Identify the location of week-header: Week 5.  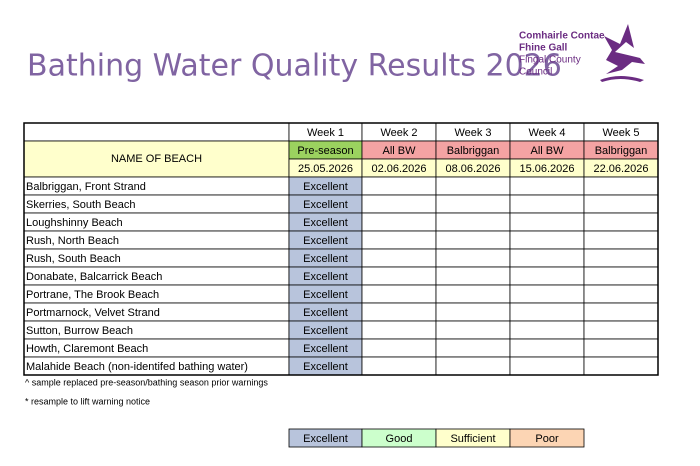
(620, 133).